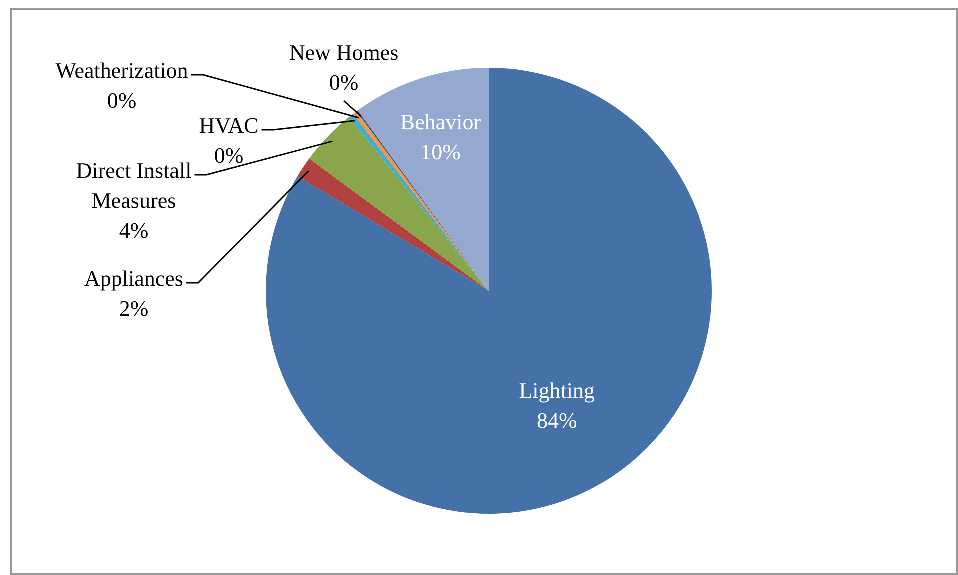  I want to click on slice-label: Weatherization, so click(122, 70).